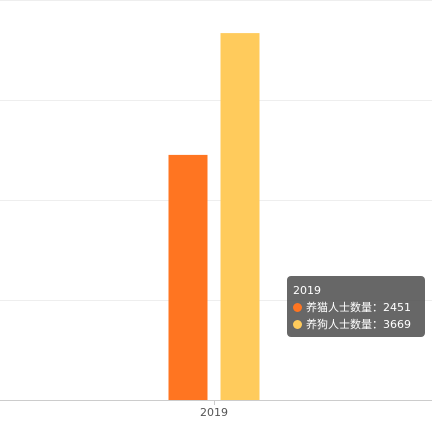  Describe the element at coordinates (188, 277) in the screenshot. I see `bar-cat-2019` at that location.